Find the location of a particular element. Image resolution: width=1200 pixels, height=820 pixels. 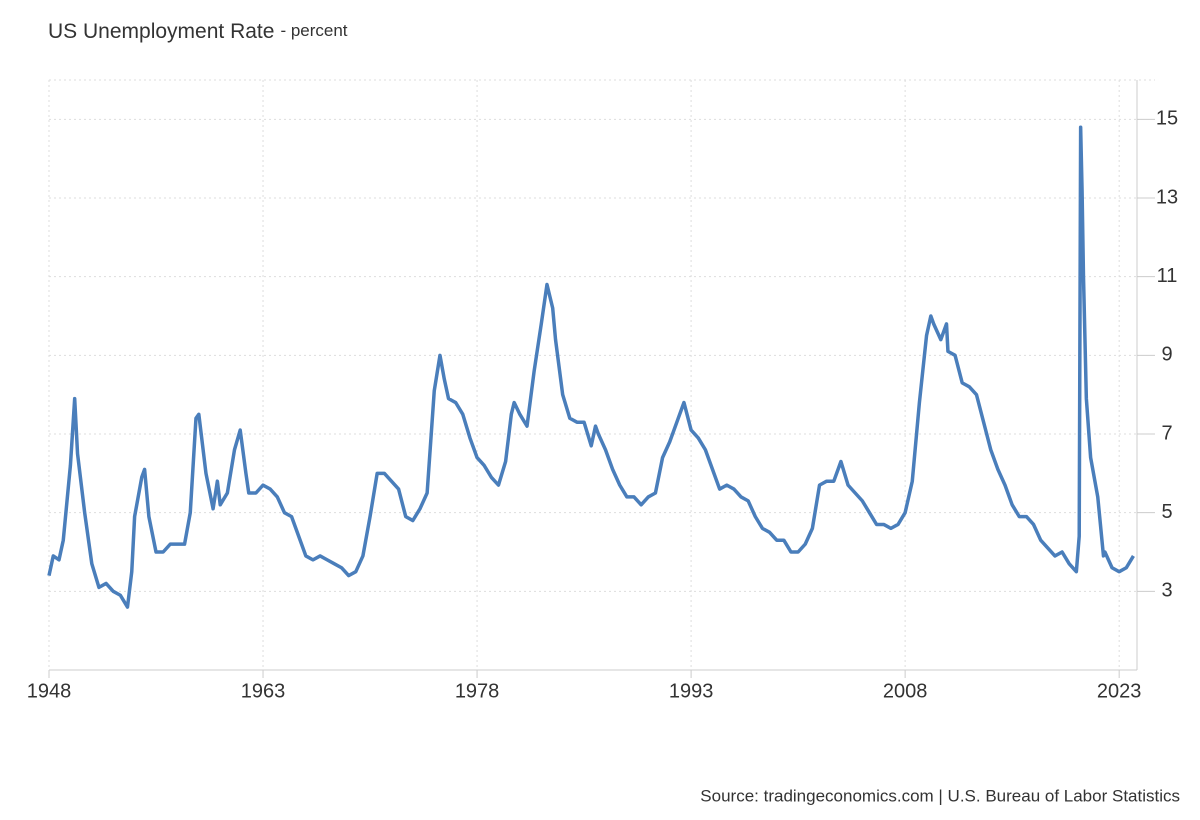

x-tick-label: 1978 is located at coordinates (477, 691).